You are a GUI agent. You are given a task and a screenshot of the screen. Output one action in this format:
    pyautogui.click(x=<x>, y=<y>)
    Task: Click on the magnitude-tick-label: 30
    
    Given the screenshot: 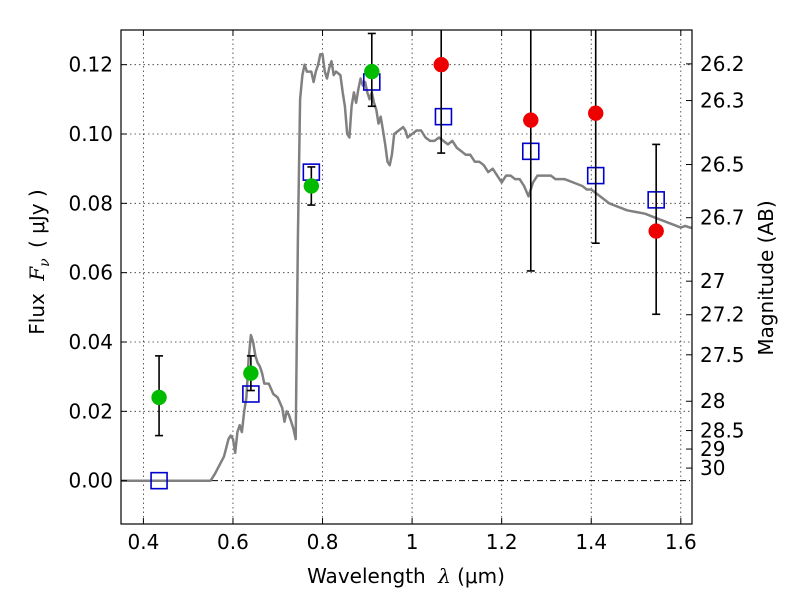 What is the action you would take?
    pyautogui.click(x=712, y=468)
    